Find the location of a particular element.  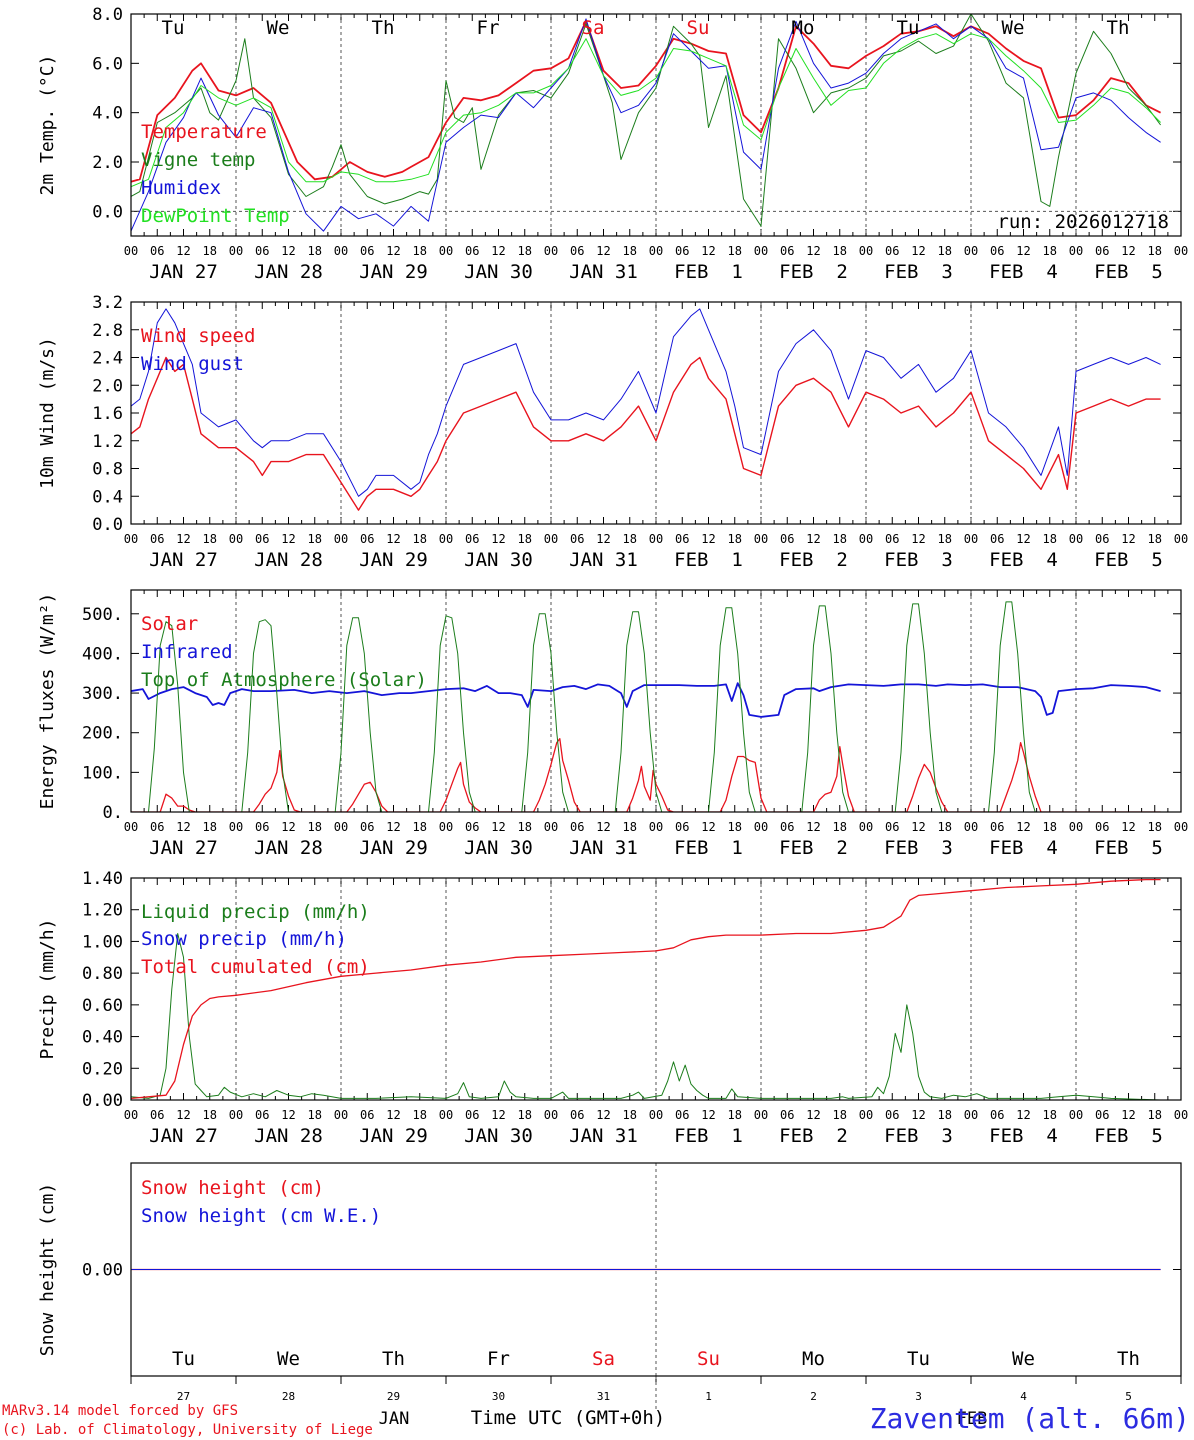

y-tick-label: 8.0 is located at coordinates (107, 15).